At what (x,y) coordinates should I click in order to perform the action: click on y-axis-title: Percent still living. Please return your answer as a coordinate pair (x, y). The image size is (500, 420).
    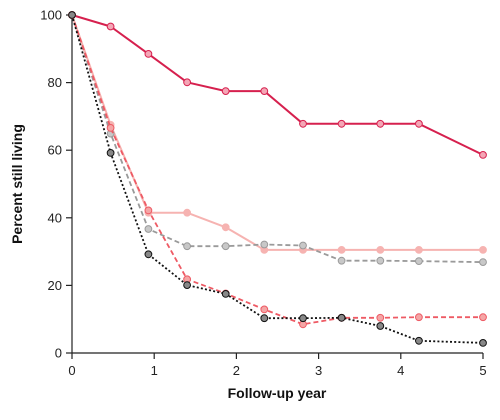
    Looking at the image, I should click on (17, 184).